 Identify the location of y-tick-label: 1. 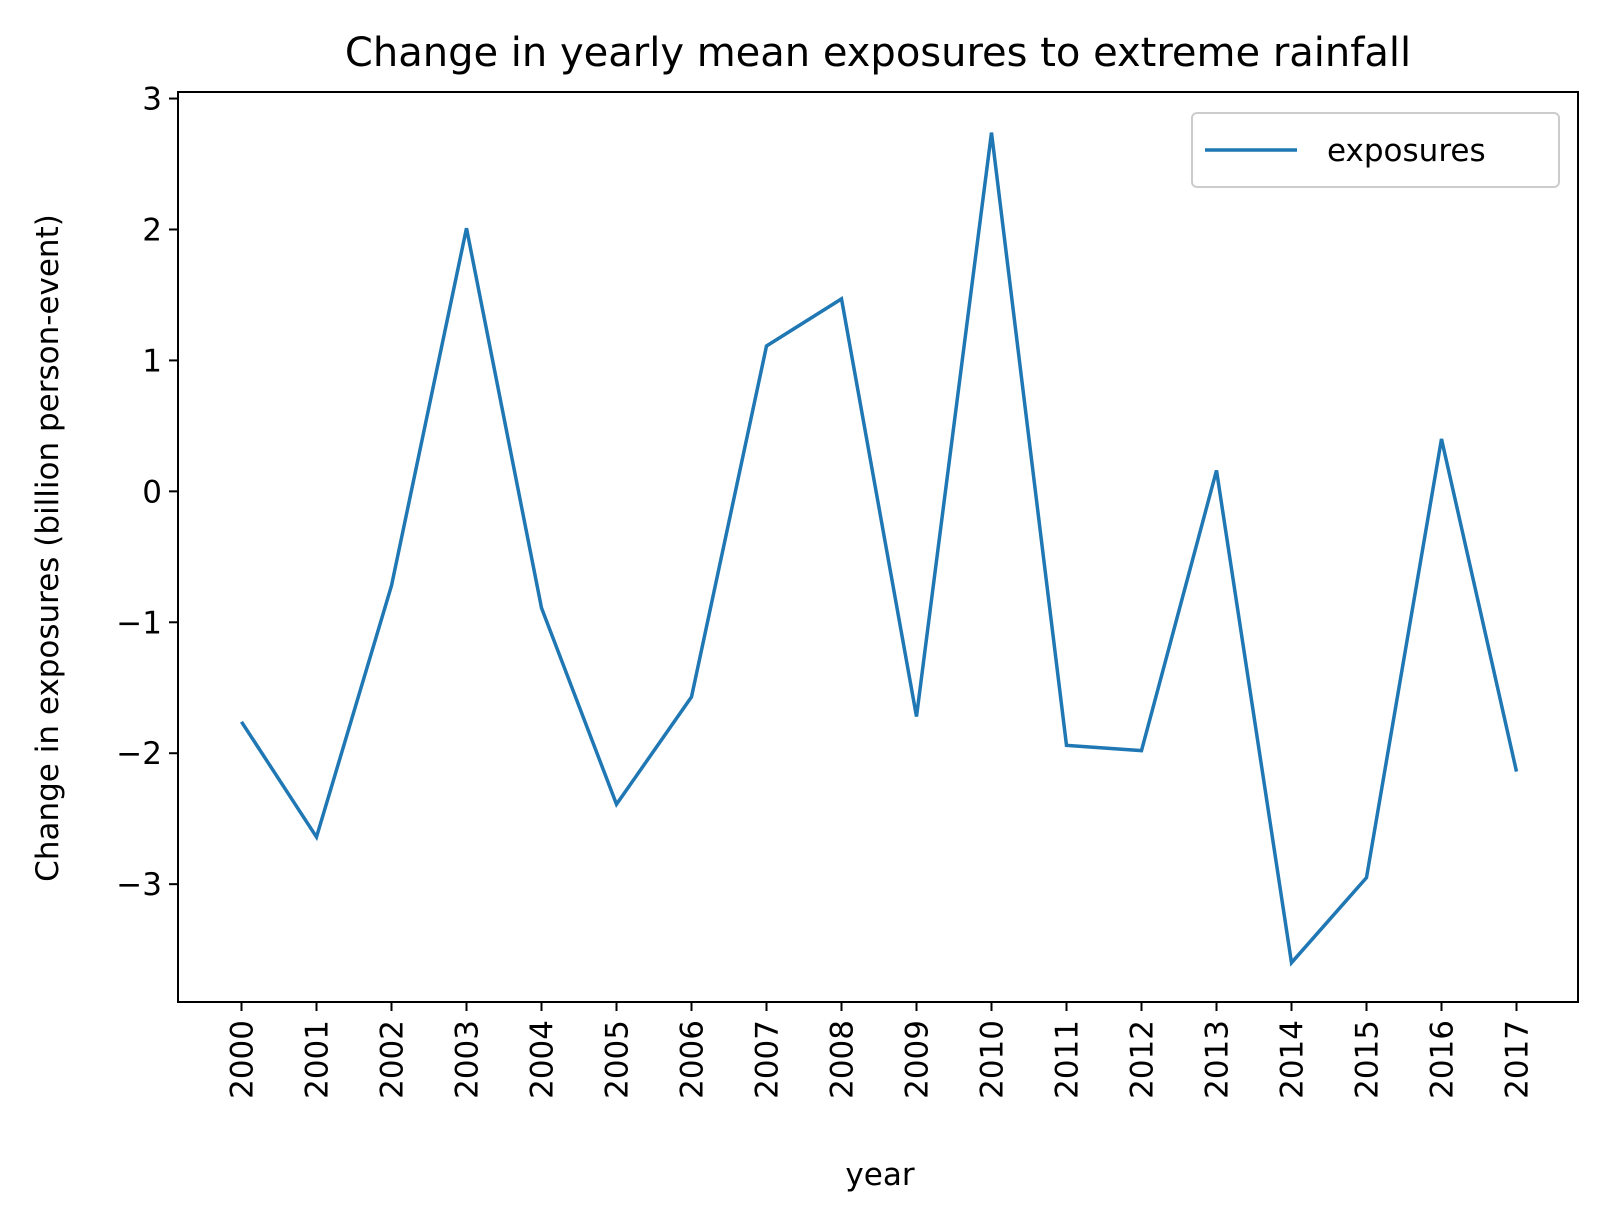
(152, 361).